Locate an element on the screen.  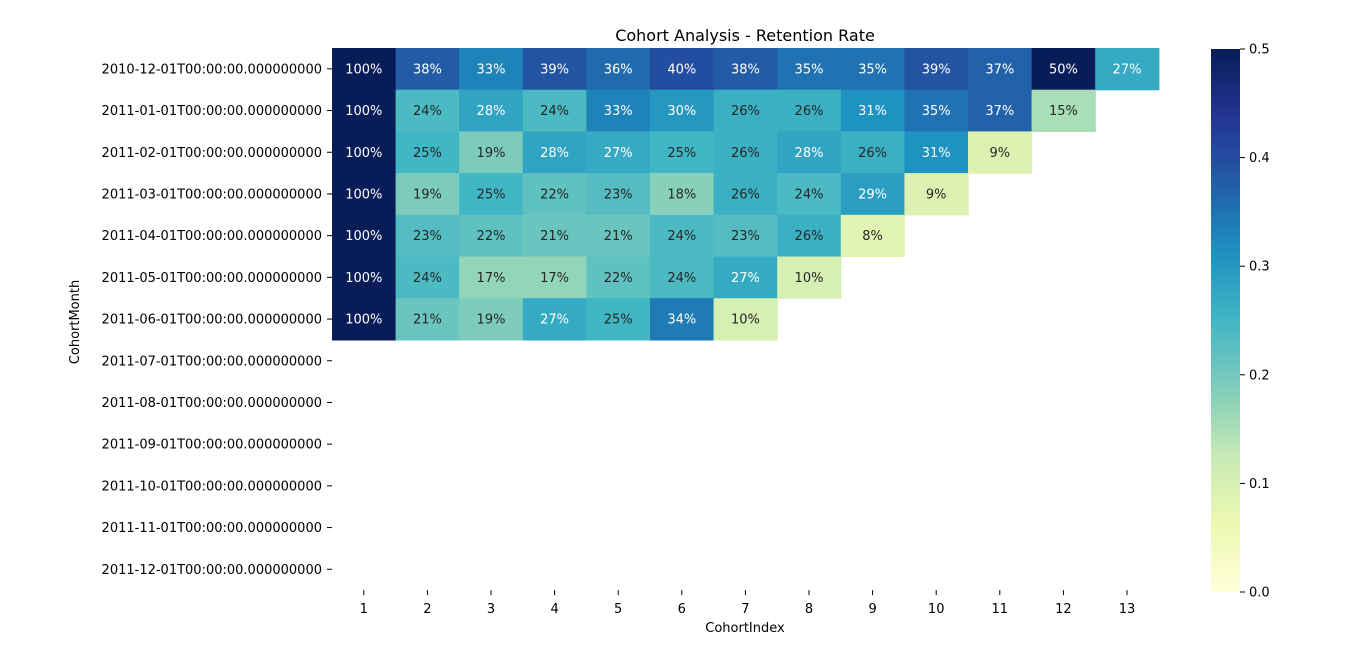
colorbar: 0.0 0.1 0.2 0.3 0.4 0.5 is located at coordinates (1240, 322).